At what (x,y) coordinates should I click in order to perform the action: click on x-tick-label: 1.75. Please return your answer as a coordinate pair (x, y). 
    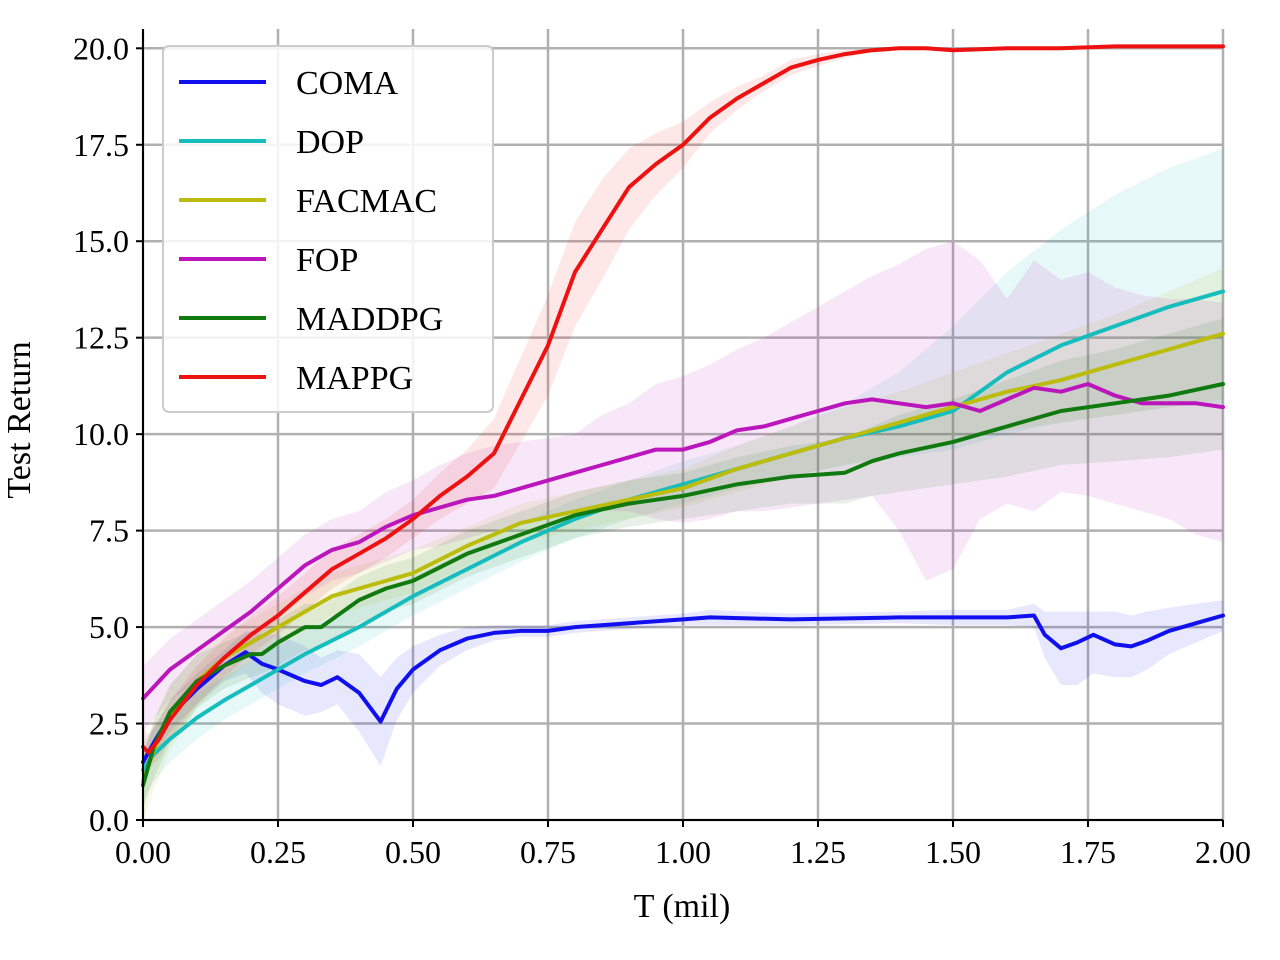
    Looking at the image, I should click on (1088, 852).